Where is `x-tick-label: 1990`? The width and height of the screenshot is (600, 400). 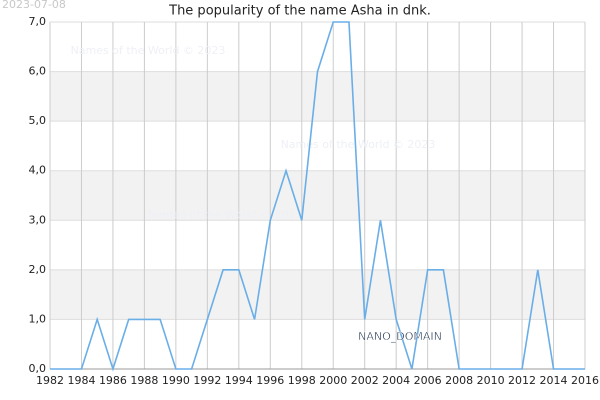
x-tick-label: 1990 is located at coordinates (176, 380).